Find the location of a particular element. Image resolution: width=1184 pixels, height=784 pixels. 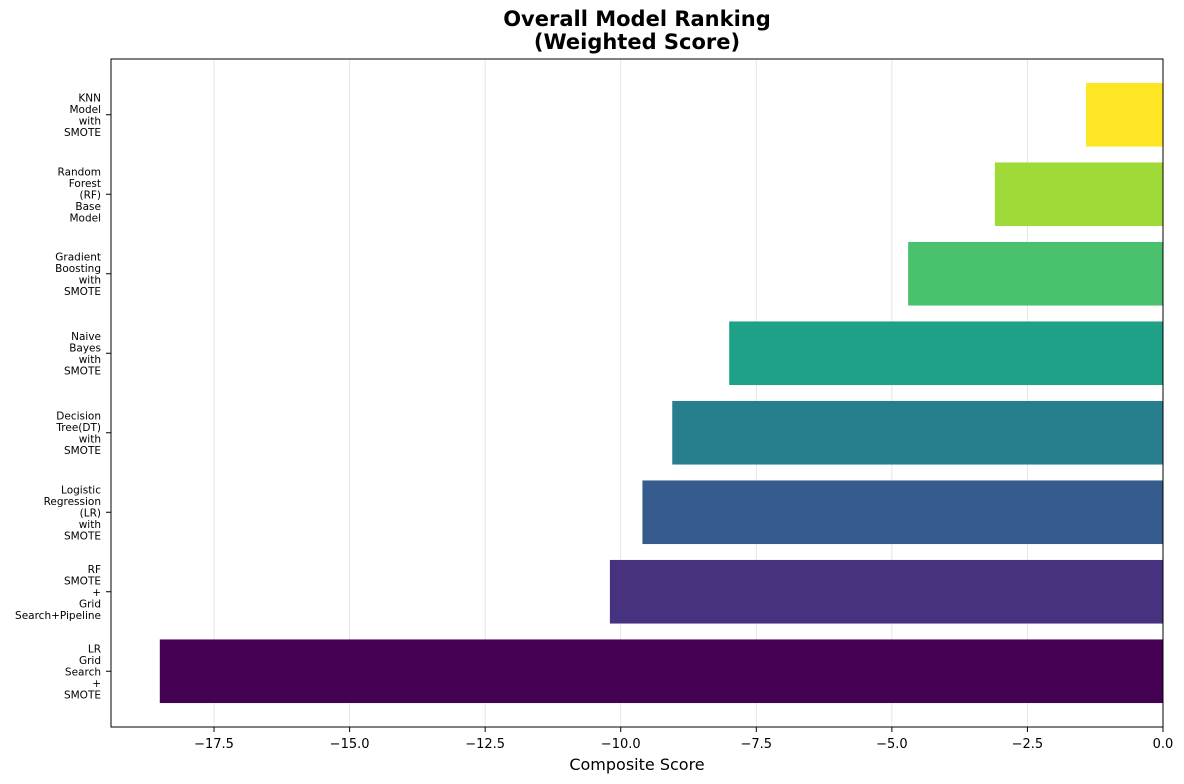

x-axis-label: Composite Score is located at coordinates (636, 764).